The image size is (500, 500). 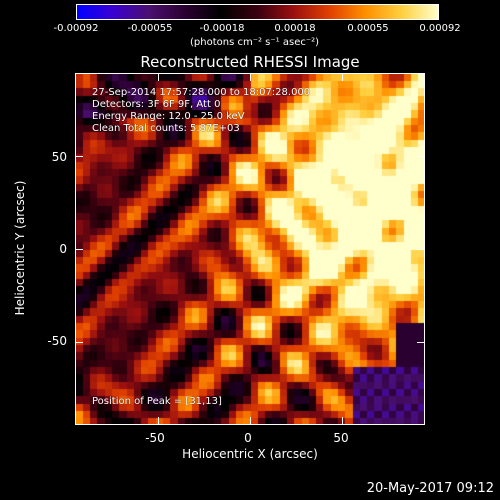 What do you see at coordinates (255, 42) in the screenshot?
I see `colorbar-units: (photons cm⁻² s⁻¹ asec⁻²)` at bounding box center [255, 42].